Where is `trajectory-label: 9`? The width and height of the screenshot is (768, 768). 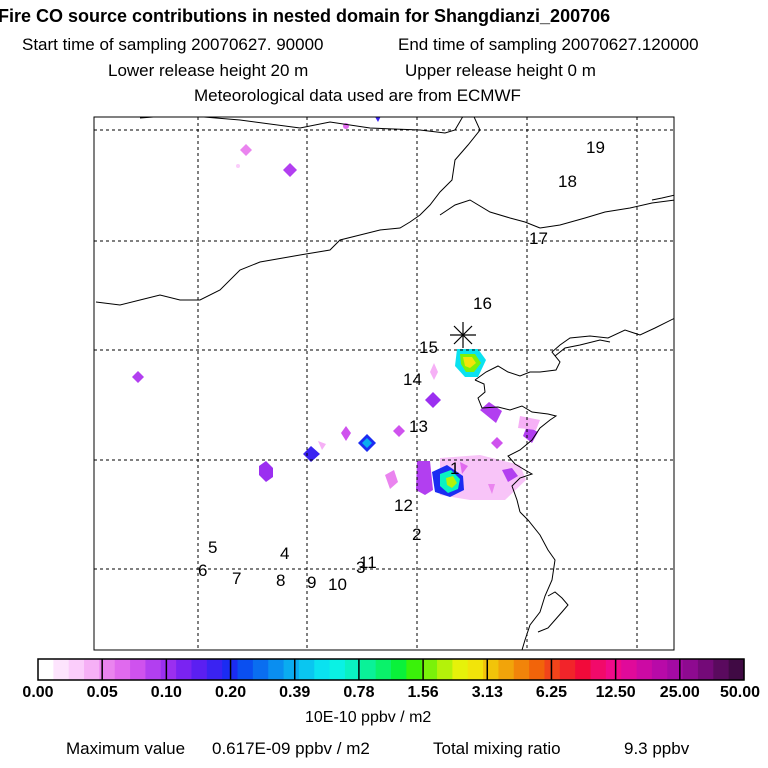 trajectory-label: 9 is located at coordinates (311, 582).